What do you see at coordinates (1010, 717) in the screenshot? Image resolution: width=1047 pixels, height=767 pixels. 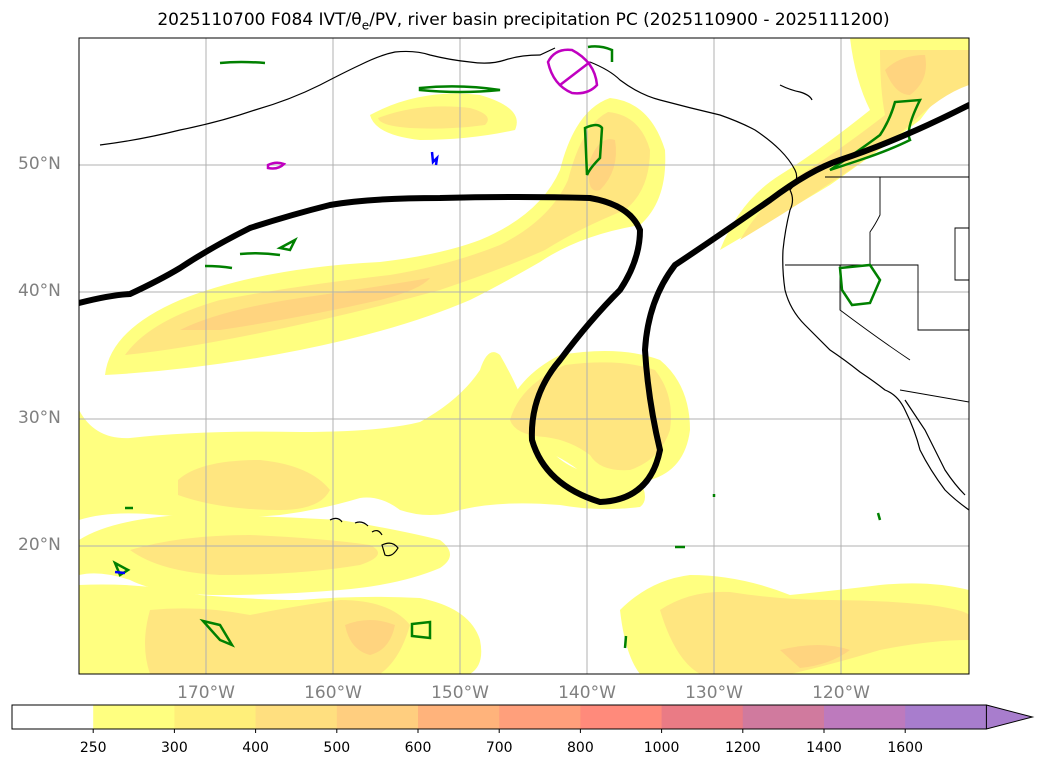 I see `colorbar-extend-arrow` at bounding box center [1010, 717].